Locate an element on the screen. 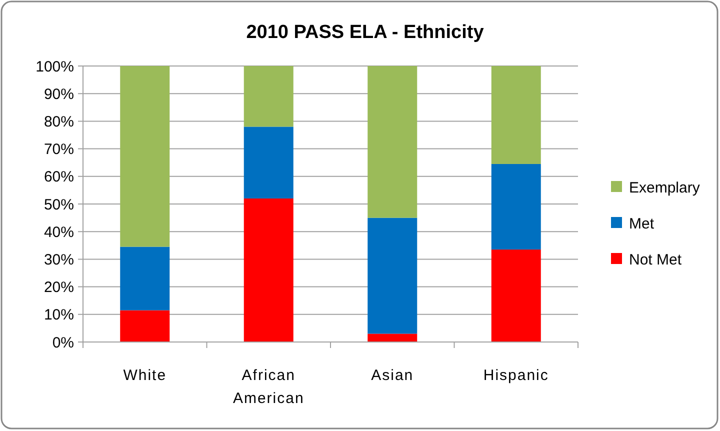 The image size is (720, 431). x-tick-label: White is located at coordinates (145, 375).